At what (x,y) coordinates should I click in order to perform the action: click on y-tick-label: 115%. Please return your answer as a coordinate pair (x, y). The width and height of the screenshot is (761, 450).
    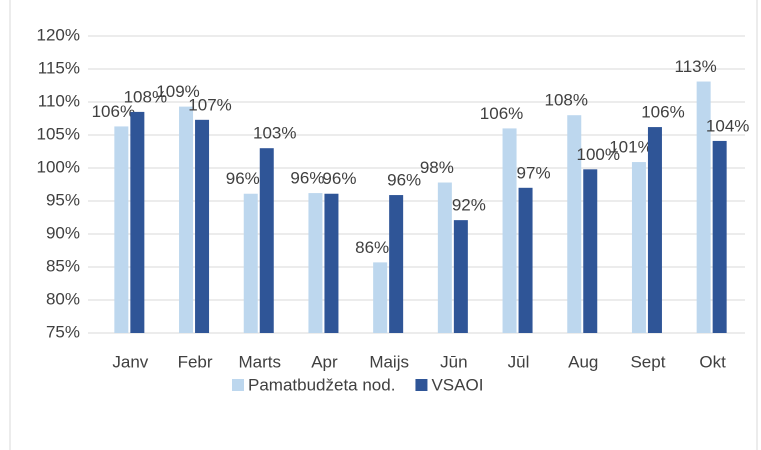
    Looking at the image, I should click on (59, 67).